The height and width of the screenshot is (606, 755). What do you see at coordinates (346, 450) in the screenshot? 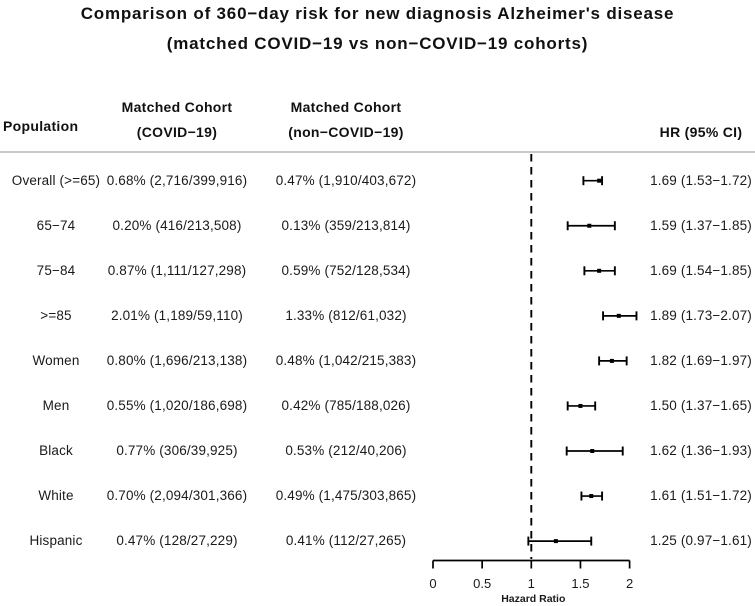
I see `noncovid-risk-cell: 0.53% (212/40,206)` at bounding box center [346, 450].